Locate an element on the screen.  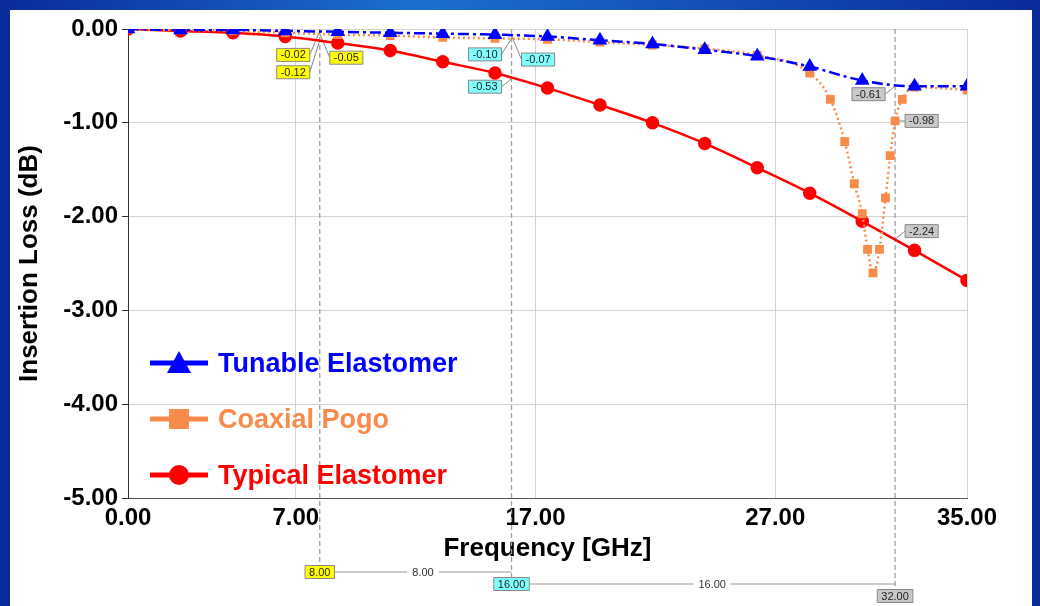
ref-line-label: 16.00 is located at coordinates (511, 583).